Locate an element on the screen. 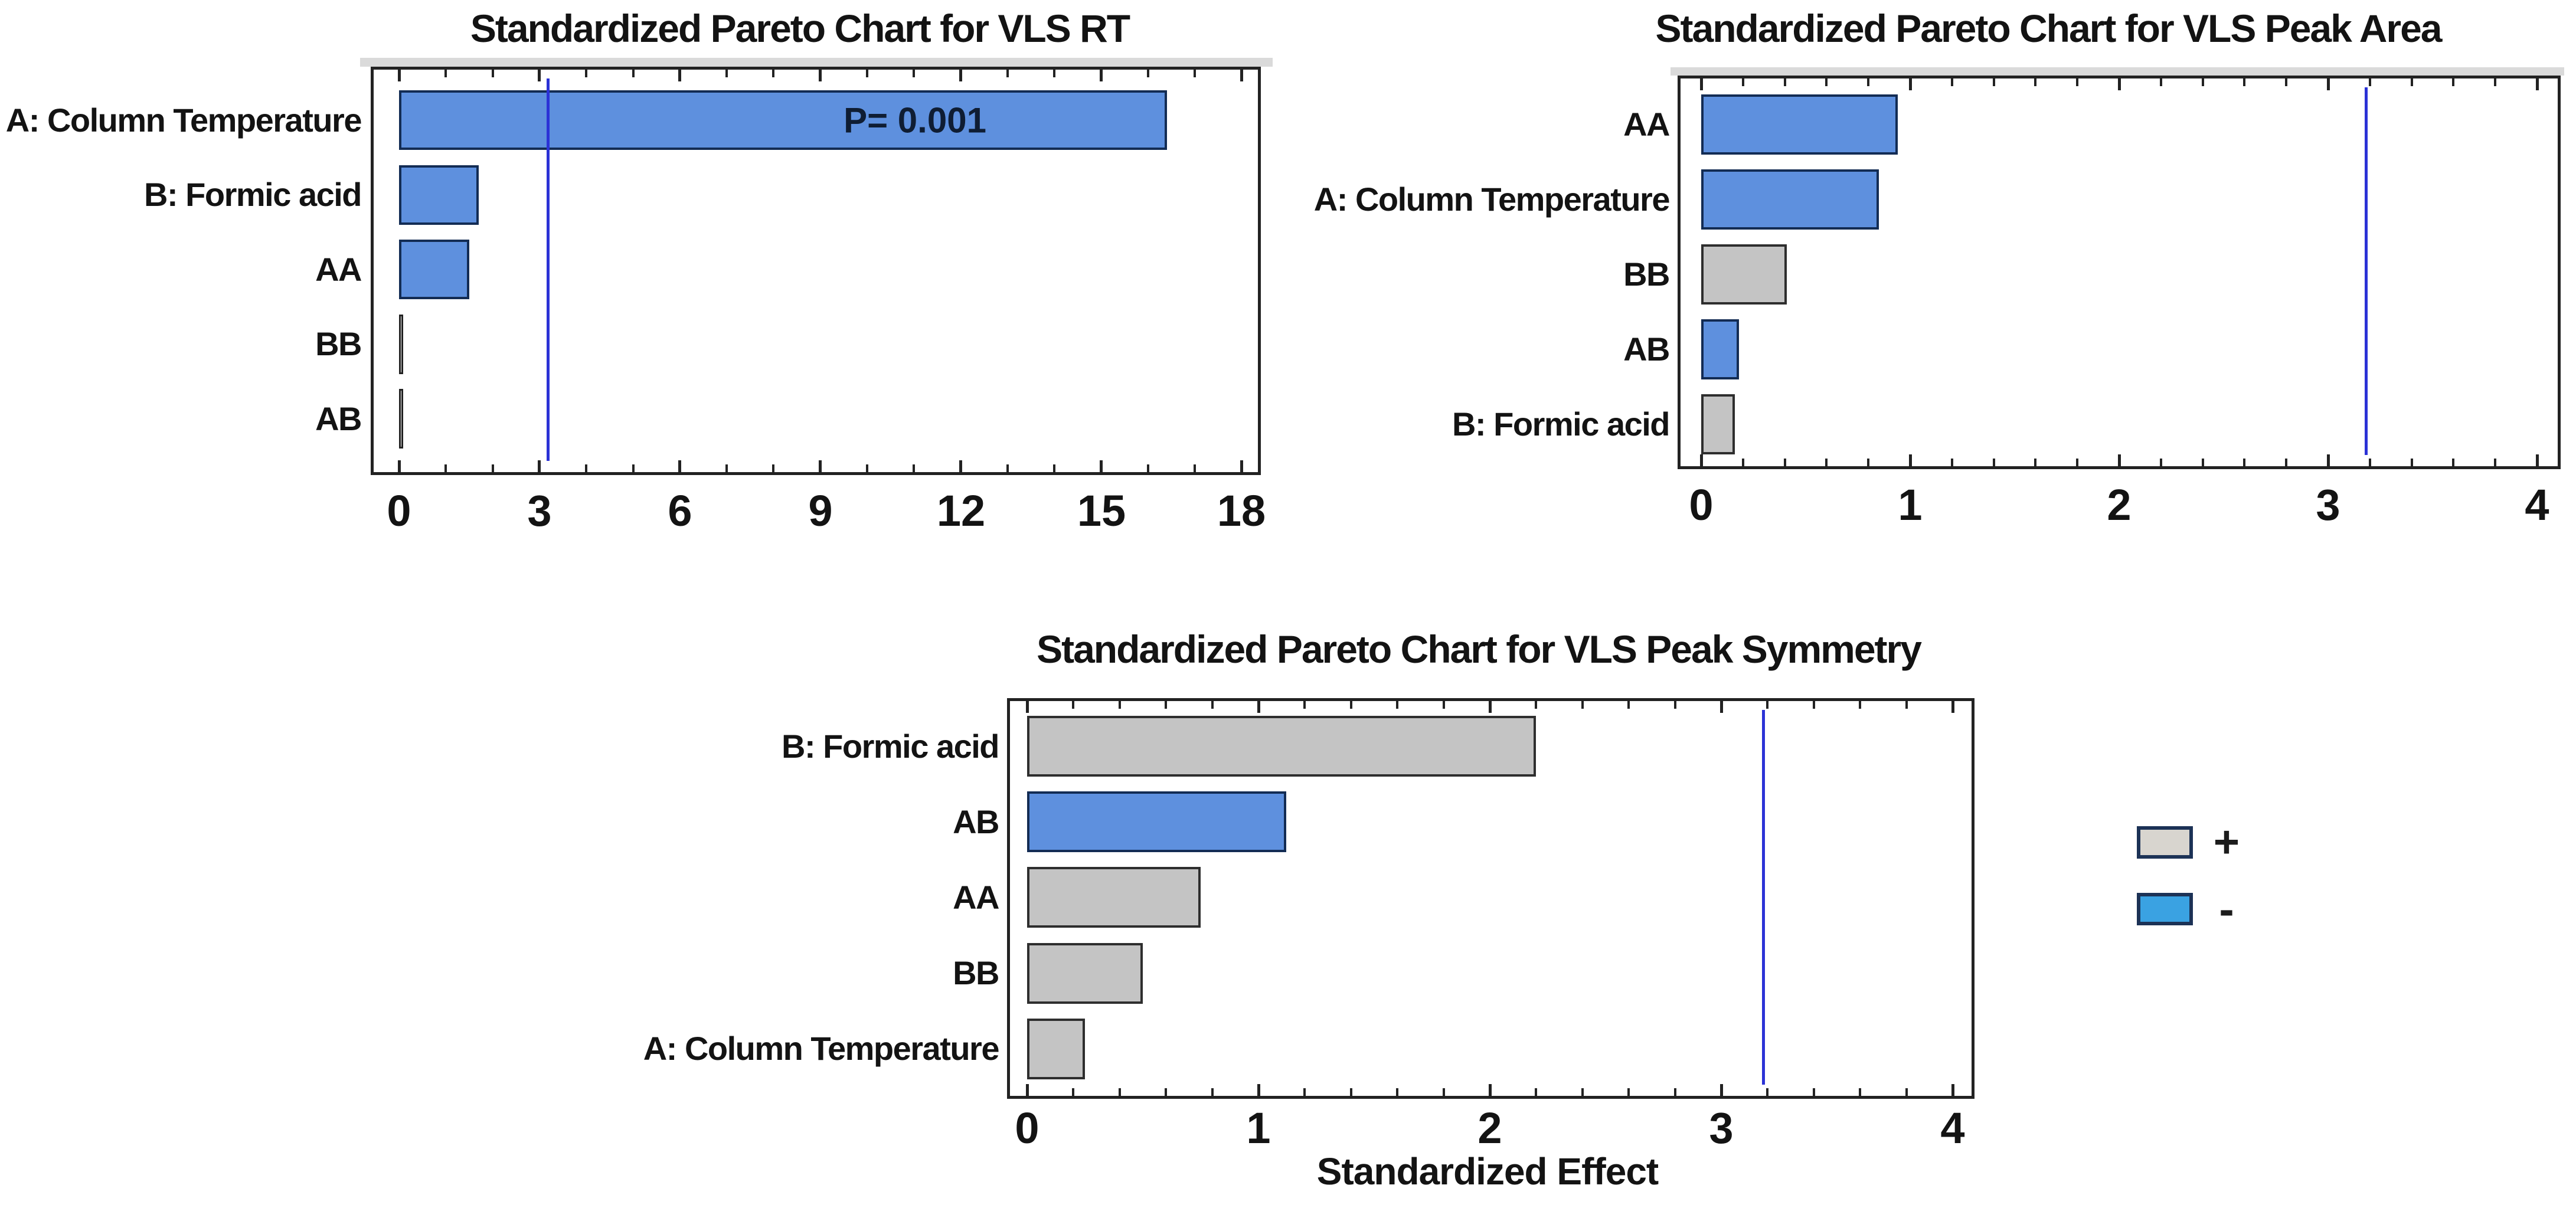 The image size is (2576, 1208). legend-swatch-plus is located at coordinates (2165, 842).